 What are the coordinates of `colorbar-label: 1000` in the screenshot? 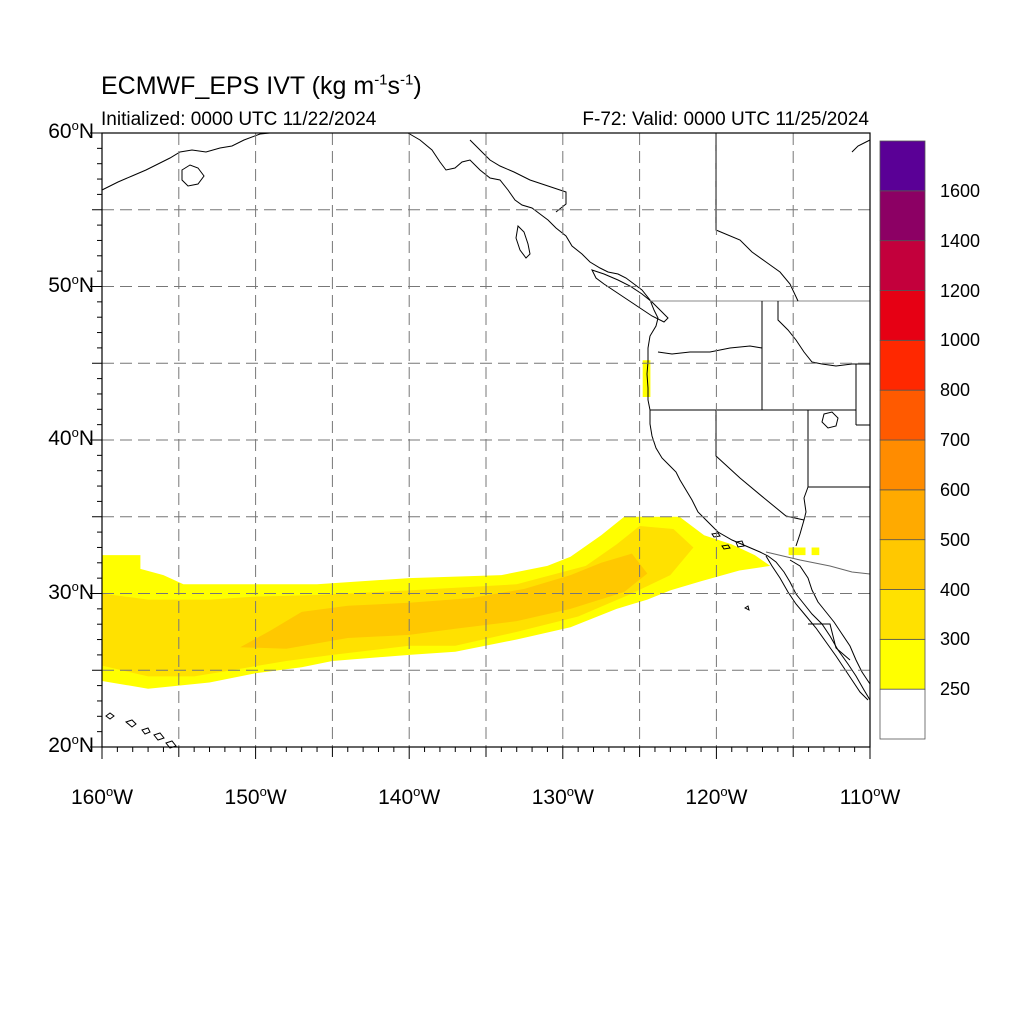 It's located at (960, 340).